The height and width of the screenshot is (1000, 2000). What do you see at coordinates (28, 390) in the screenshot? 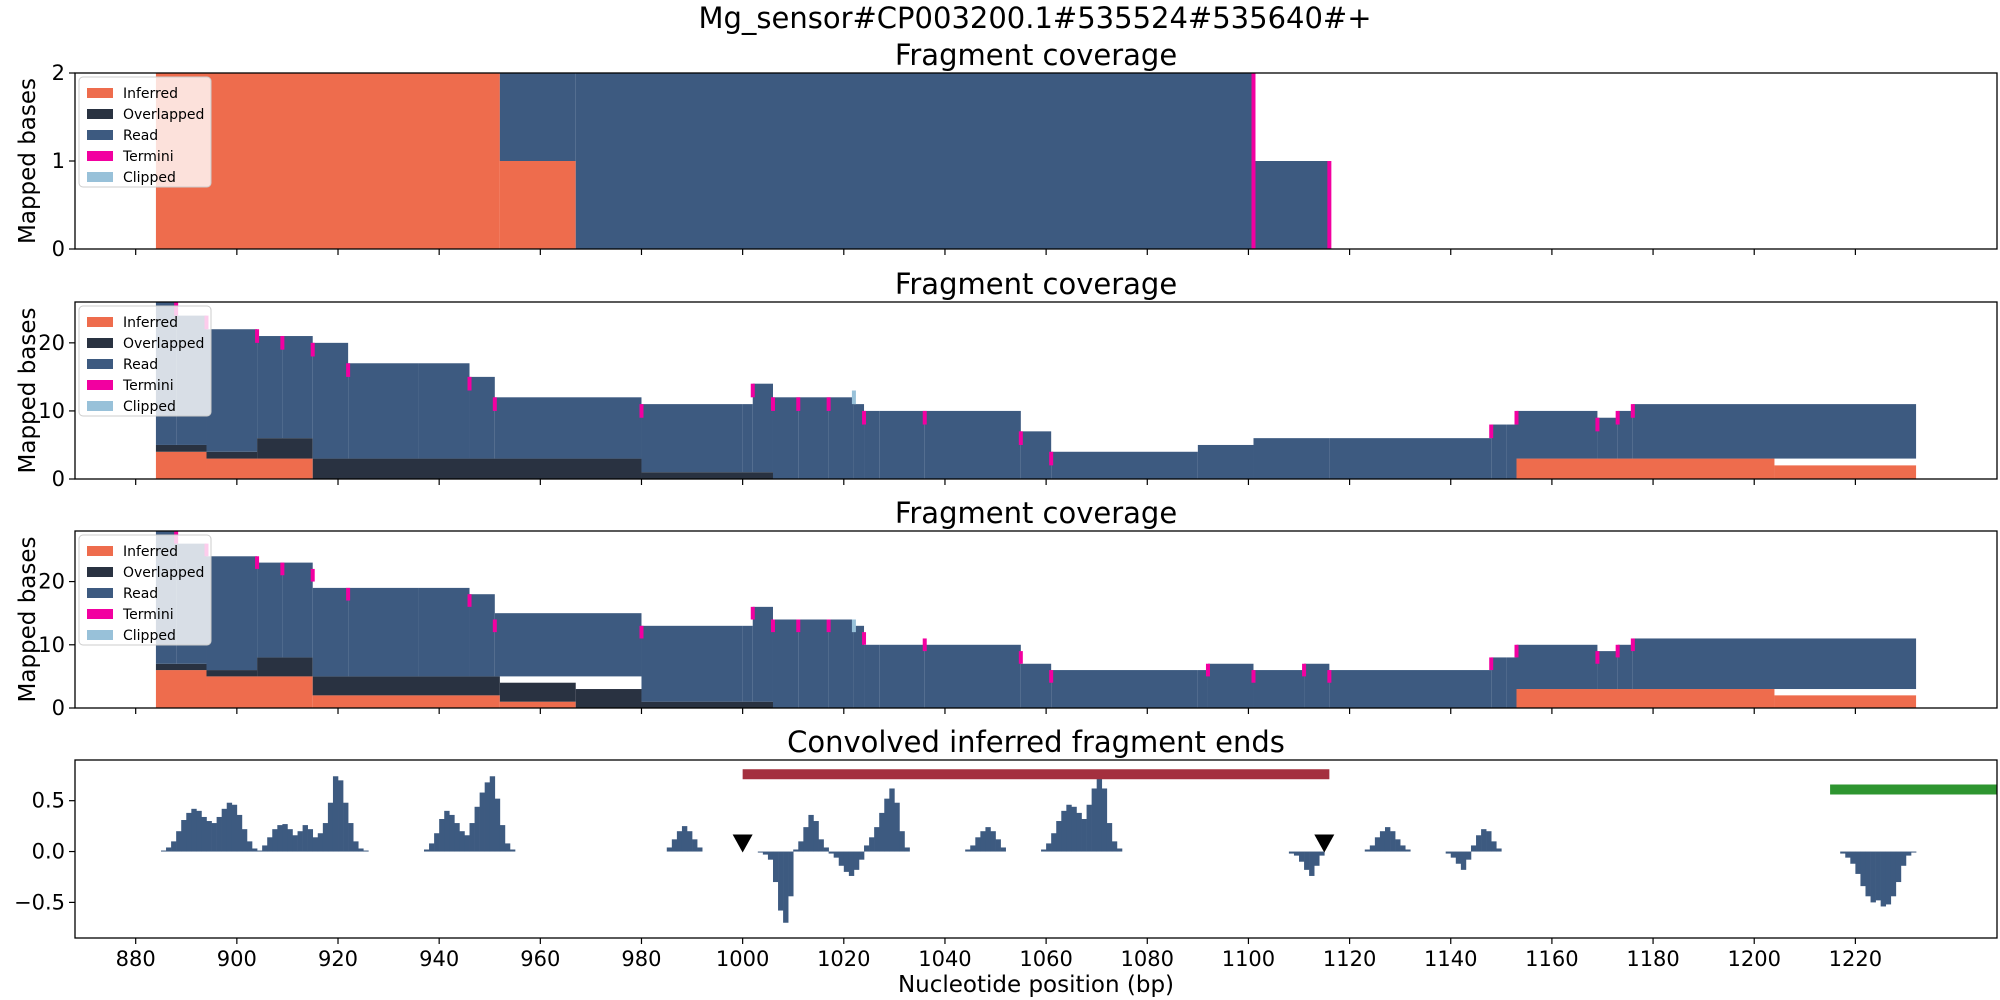
I see `y-axis-label: Mapped bases` at bounding box center [28, 390].